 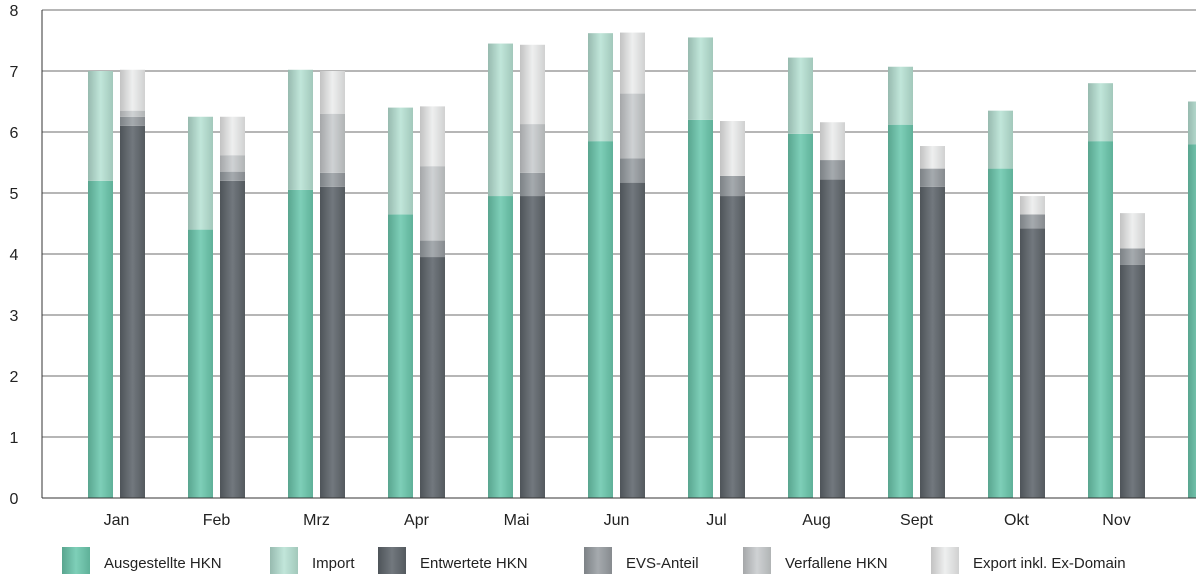 What do you see at coordinates (1100, 319) in the screenshot?
I see `bar-ausgestellte-hkn-nov` at bounding box center [1100, 319].